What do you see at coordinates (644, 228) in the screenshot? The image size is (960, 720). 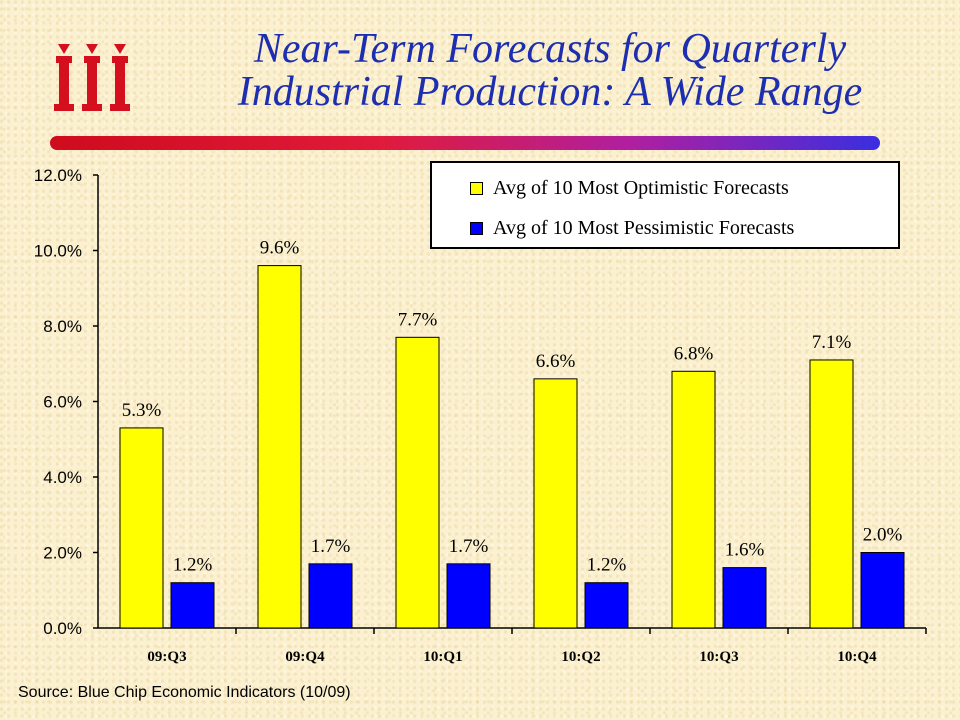 I see `legend-label-pessimistic: Avg of 10 Most Pessimistic Forecasts` at bounding box center [644, 228].